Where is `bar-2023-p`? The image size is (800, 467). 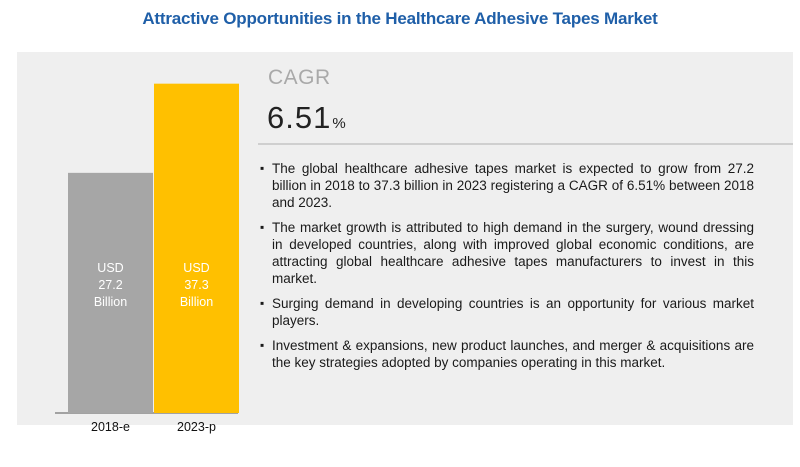 bar-2023-p is located at coordinates (196, 248).